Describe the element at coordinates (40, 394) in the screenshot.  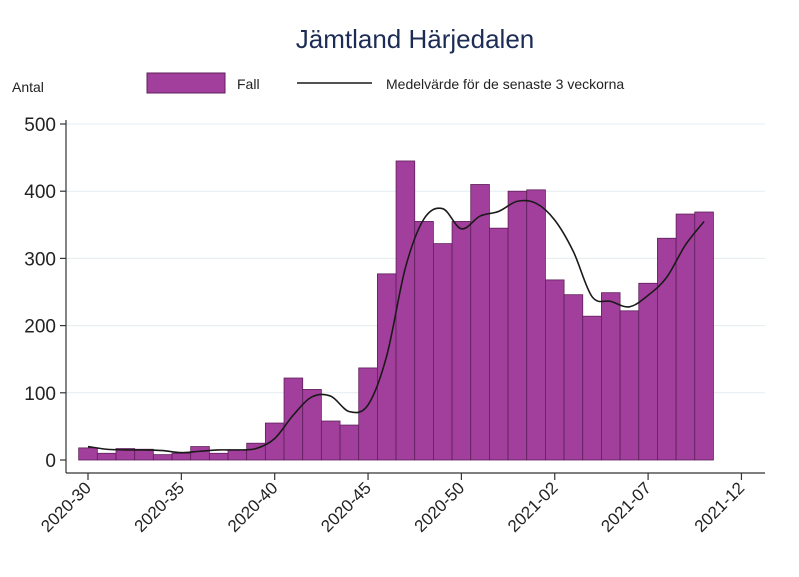
I see `y-tick-label: 100` at that location.